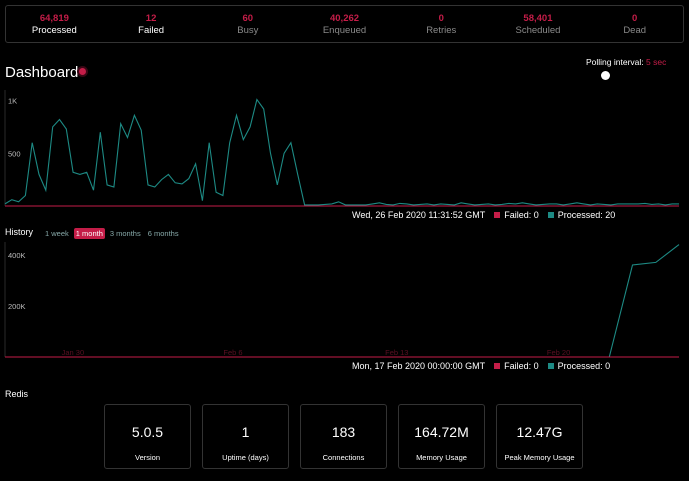 The height and width of the screenshot is (481, 689). I want to click on redis-stat-peak-memory-usage: 12.47G Peak Memory Usage, so click(539, 436).